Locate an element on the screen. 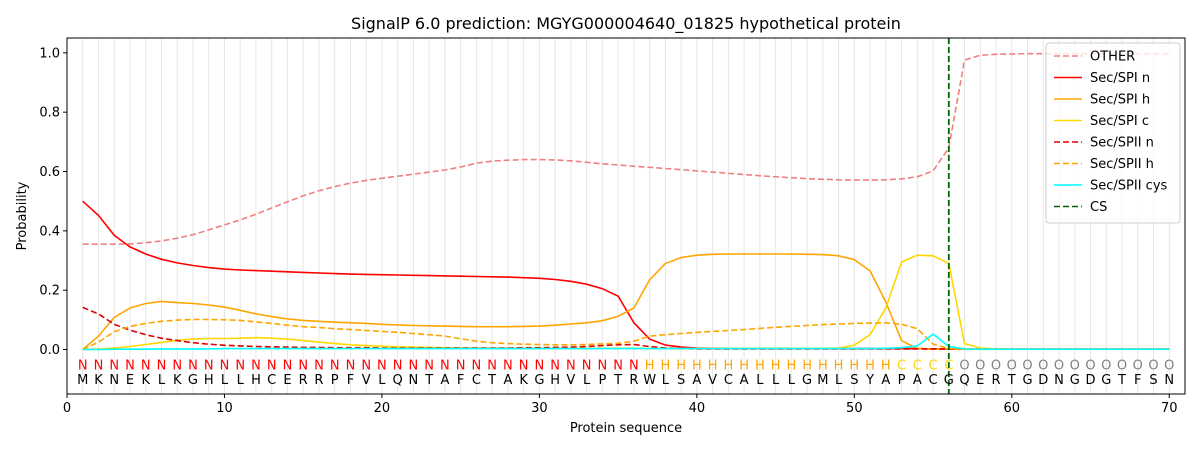 Image resolution: width=1200 pixels, height=450 pixels. residue-label: D is located at coordinates (1043, 380).